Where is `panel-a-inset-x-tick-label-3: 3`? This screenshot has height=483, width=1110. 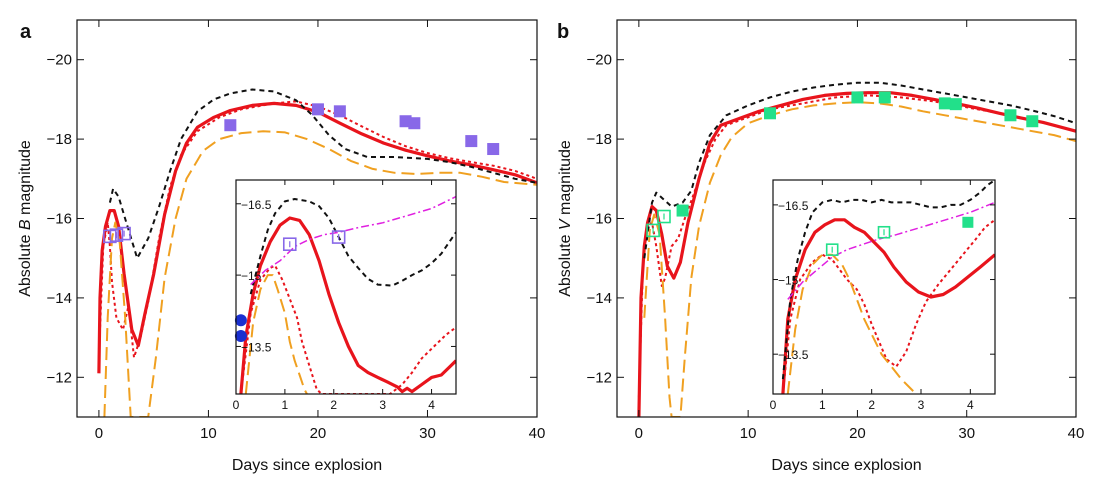 panel-a-inset-x-tick-label-3: 3 is located at coordinates (382, 405).